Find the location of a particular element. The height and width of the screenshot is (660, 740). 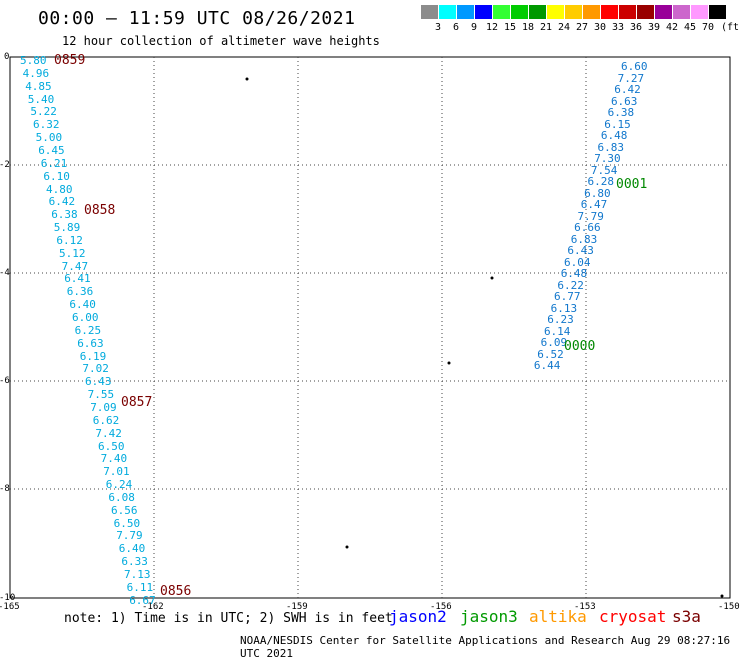

satellite-label-cryosat: cryosat is located at coordinates (633, 616).